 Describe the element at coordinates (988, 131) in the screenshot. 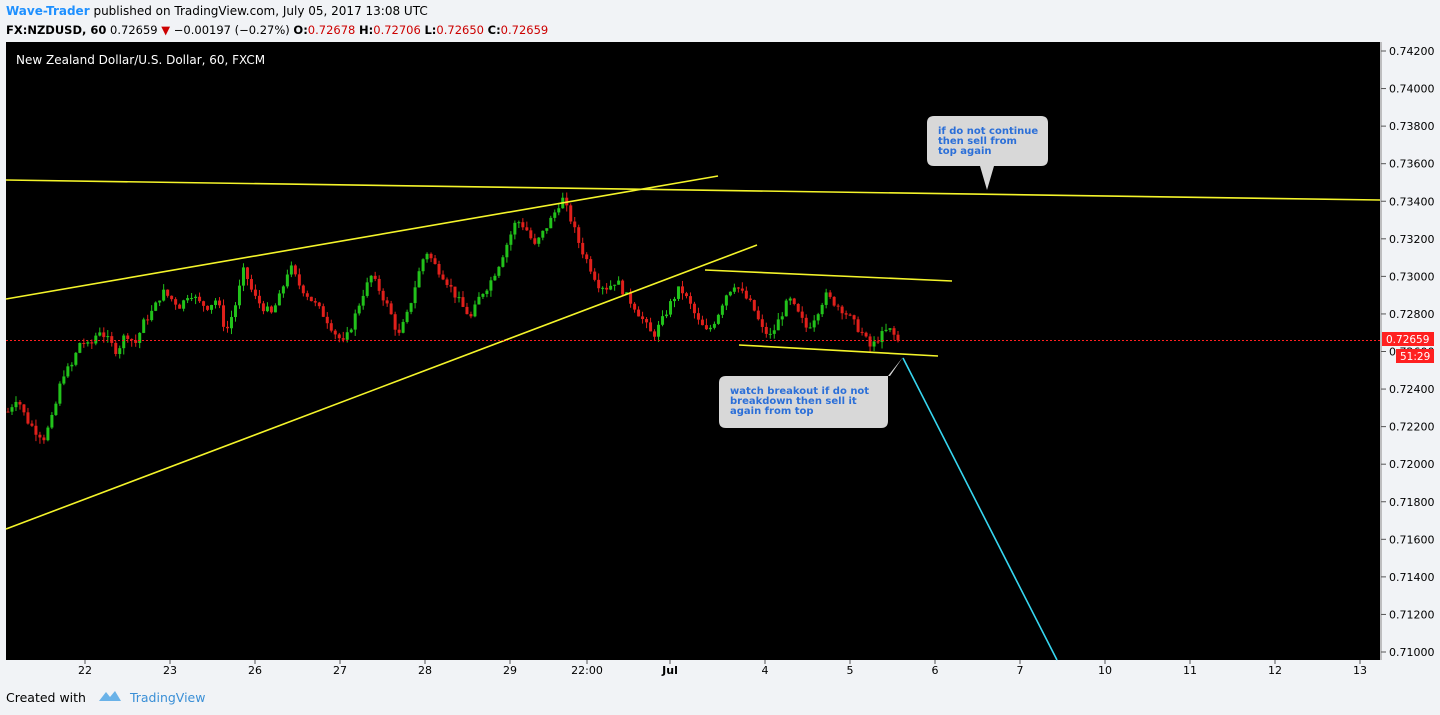

I see `callout-top-line-1: if do not continue` at that location.